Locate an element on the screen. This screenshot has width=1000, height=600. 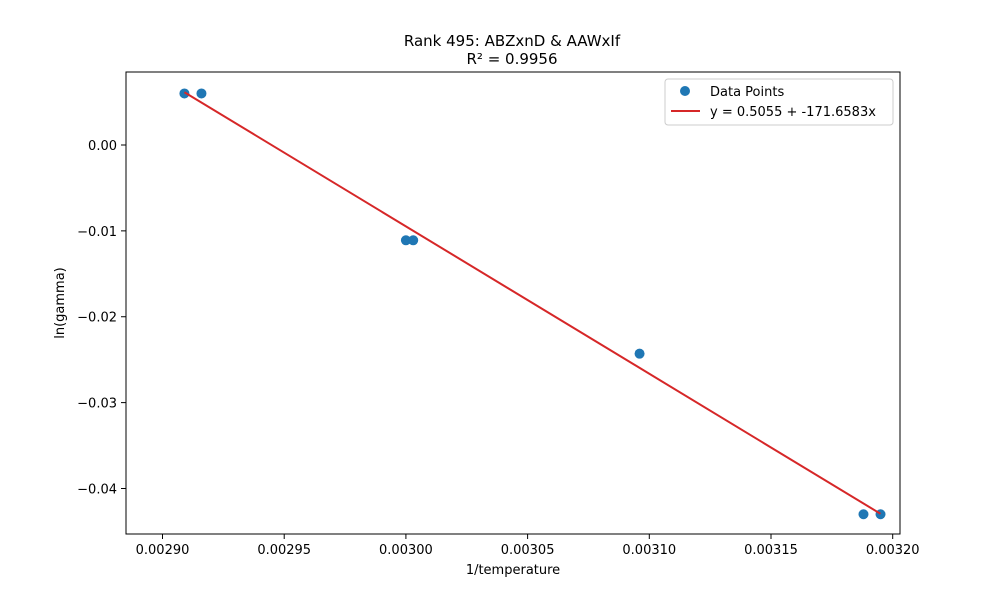
x-axis-label: 1/temperature is located at coordinates (513, 570).